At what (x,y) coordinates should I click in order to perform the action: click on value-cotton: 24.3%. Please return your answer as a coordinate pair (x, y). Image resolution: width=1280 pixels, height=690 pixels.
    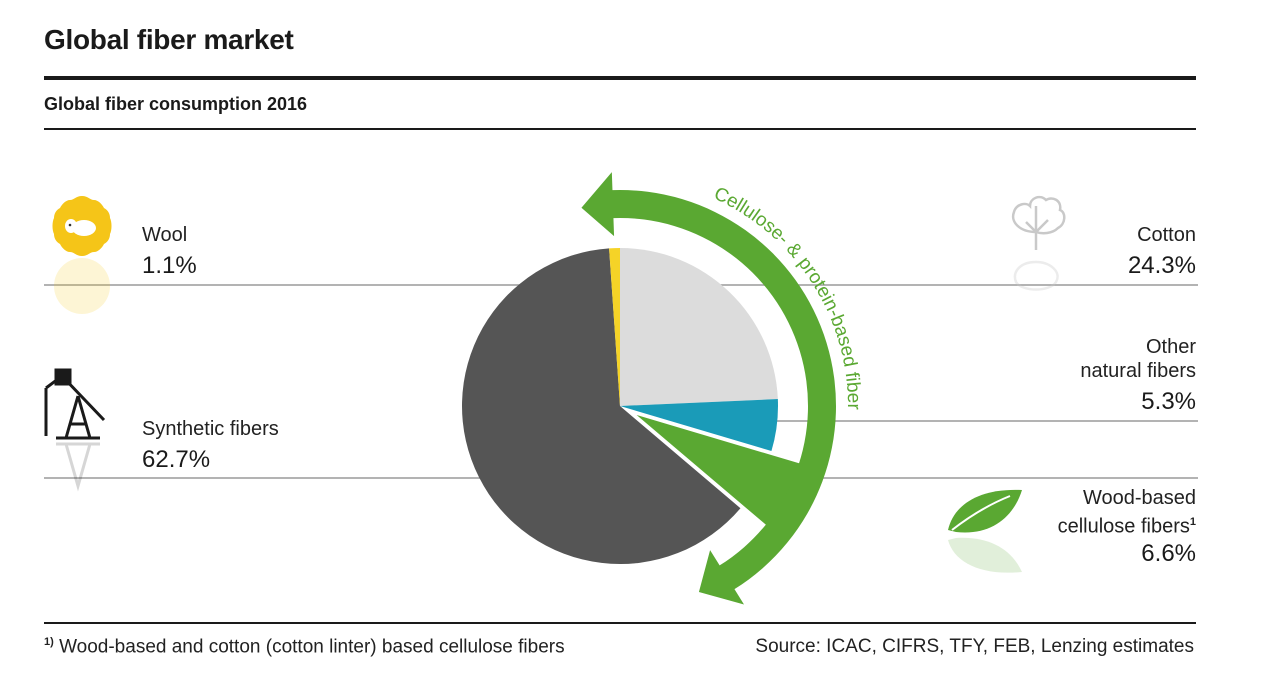
    Looking at the image, I should click on (1161, 265).